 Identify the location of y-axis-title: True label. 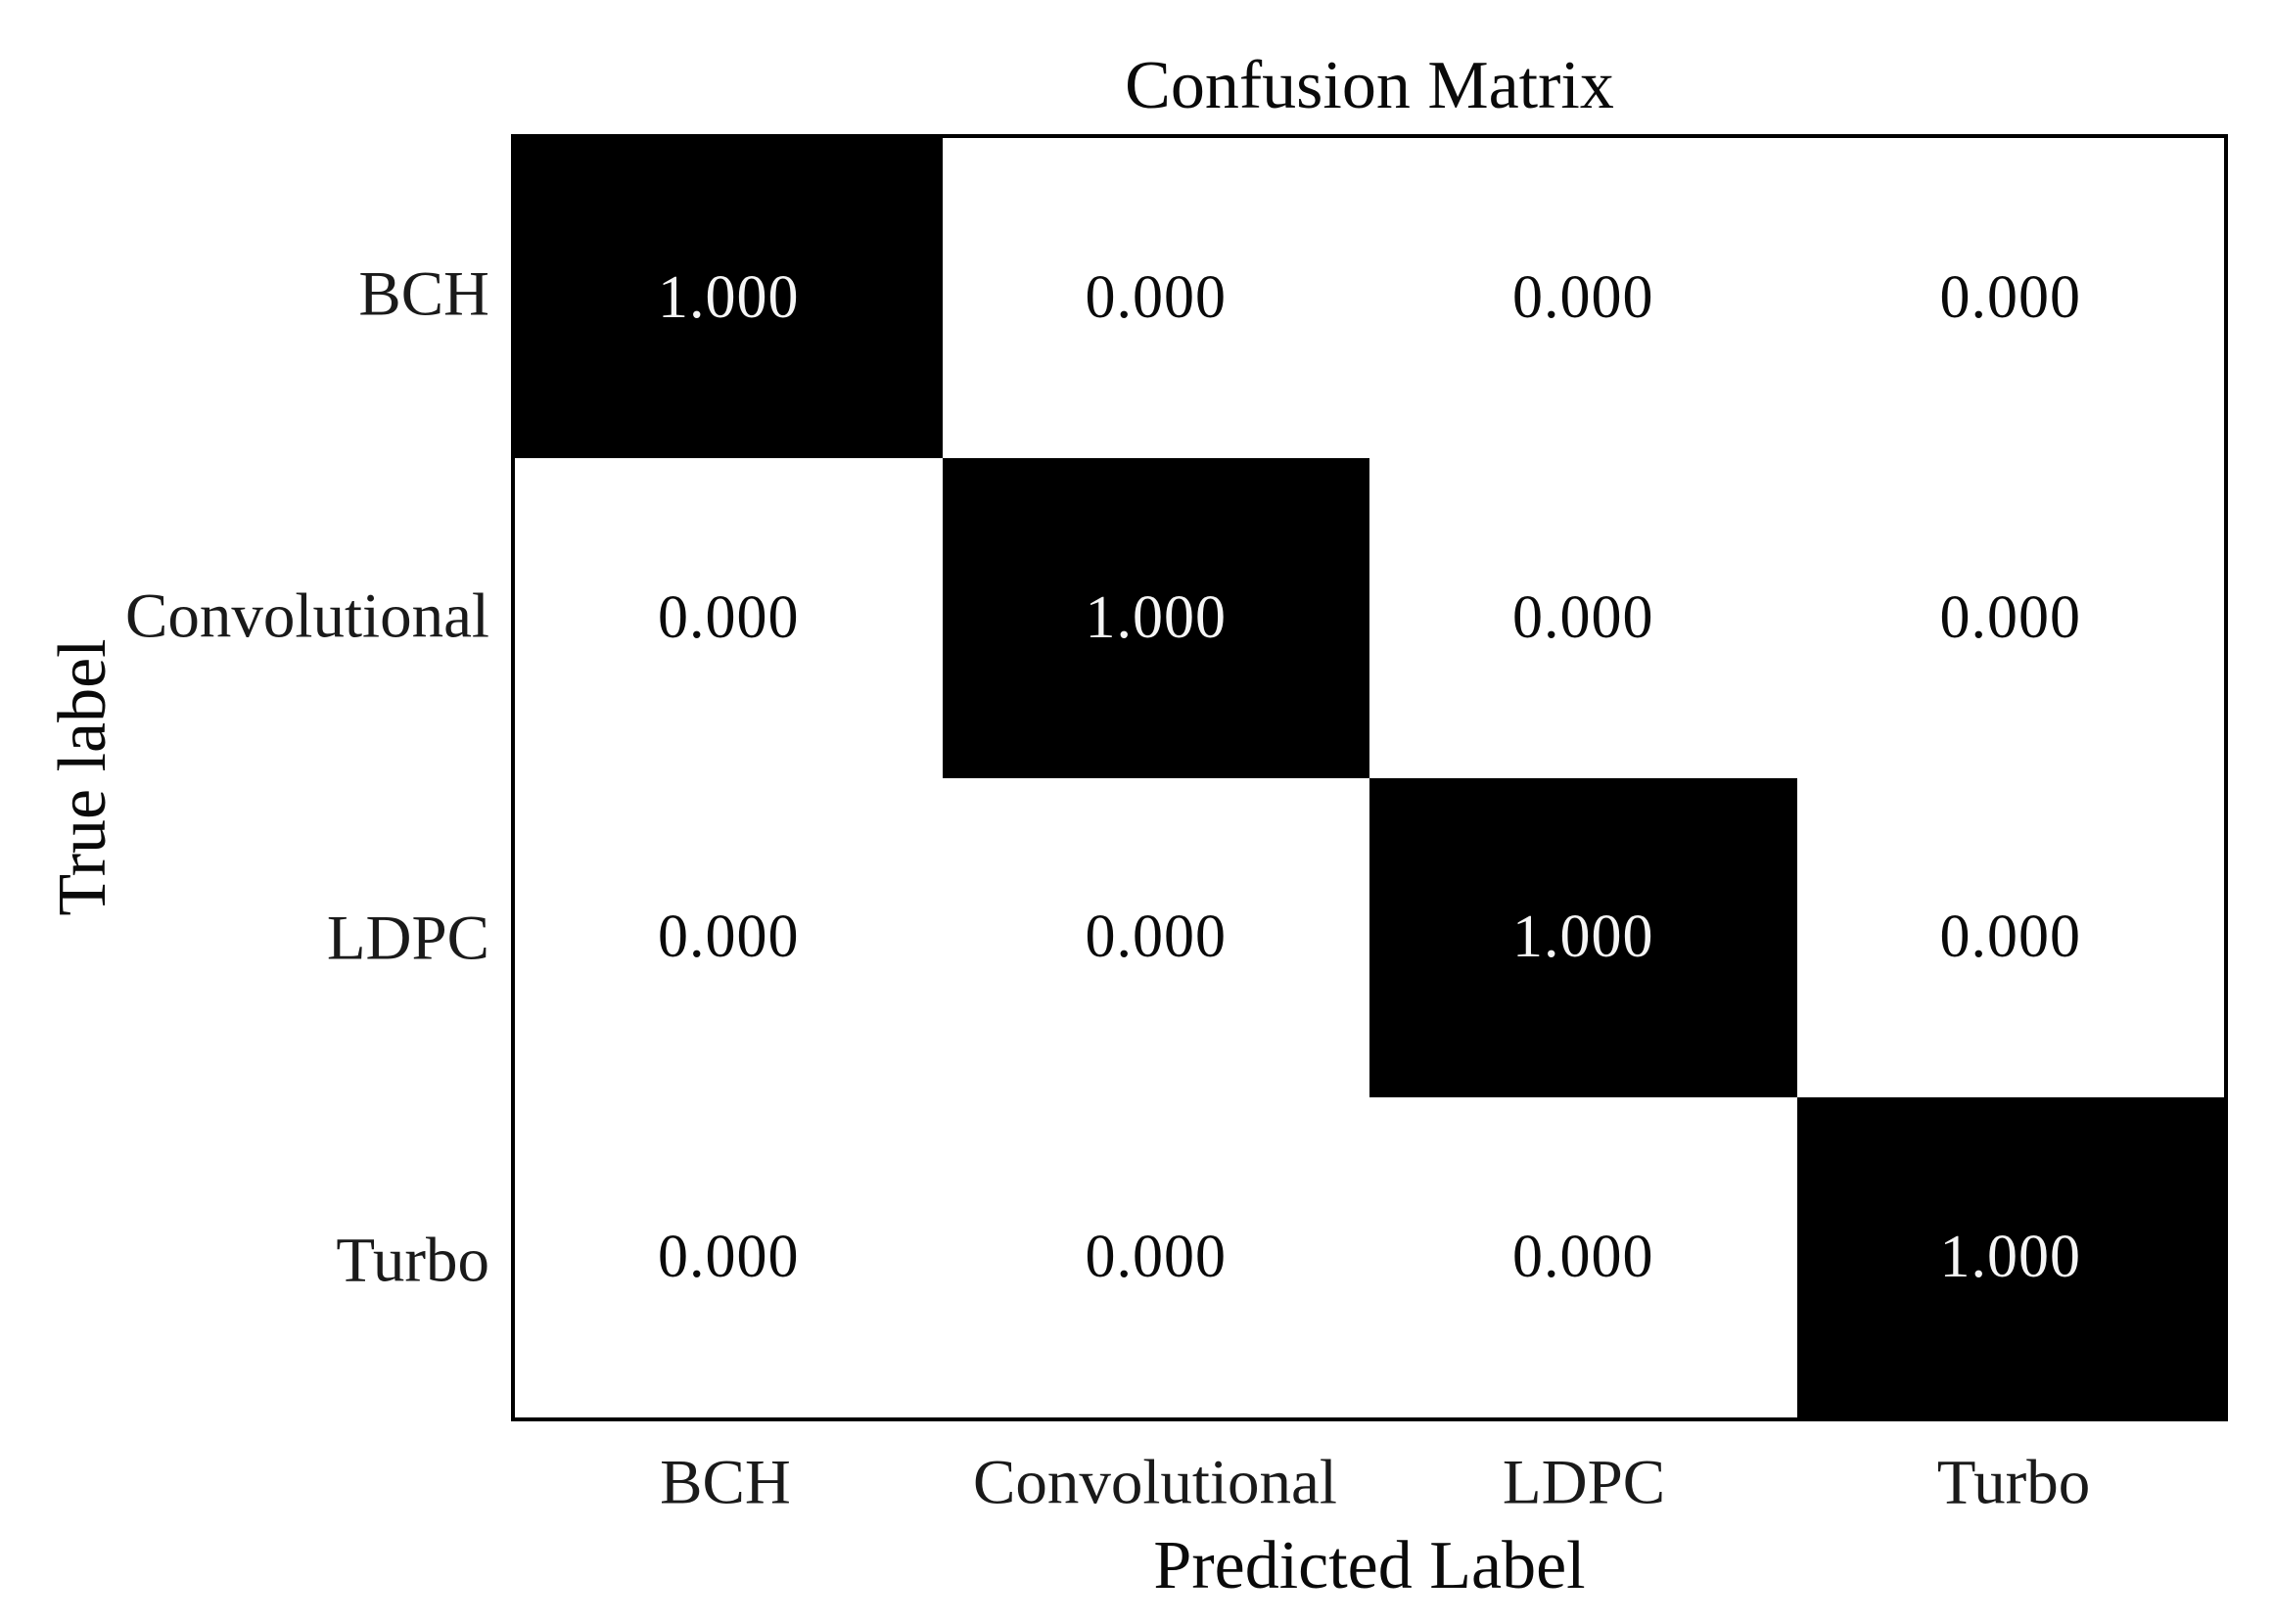
(82, 777).